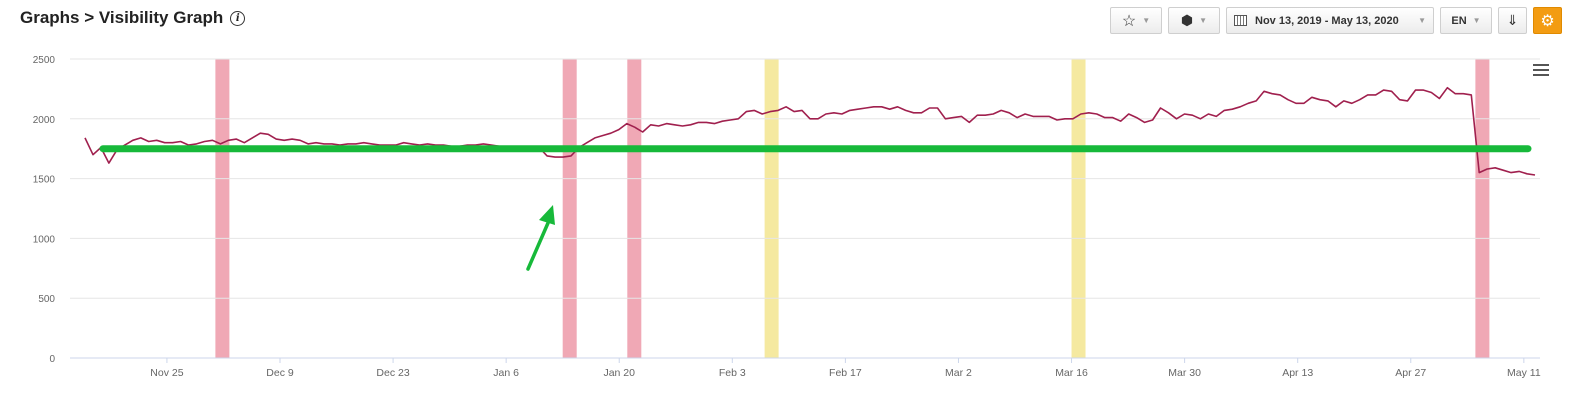 The height and width of the screenshot is (413, 1592). What do you see at coordinates (238, 18) in the screenshot?
I see `info-icon: i` at bounding box center [238, 18].